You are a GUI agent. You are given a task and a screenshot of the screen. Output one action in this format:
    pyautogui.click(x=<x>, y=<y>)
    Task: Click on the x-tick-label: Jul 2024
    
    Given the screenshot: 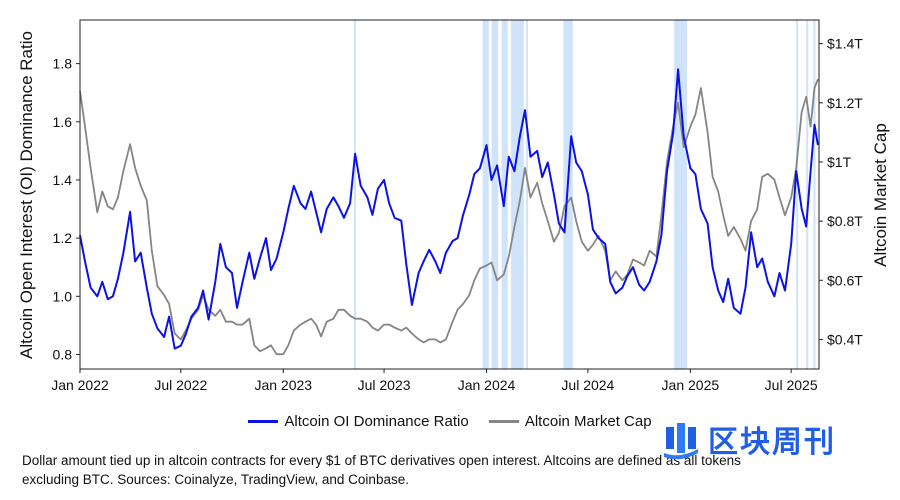 What is the action you would take?
    pyautogui.click(x=587, y=385)
    